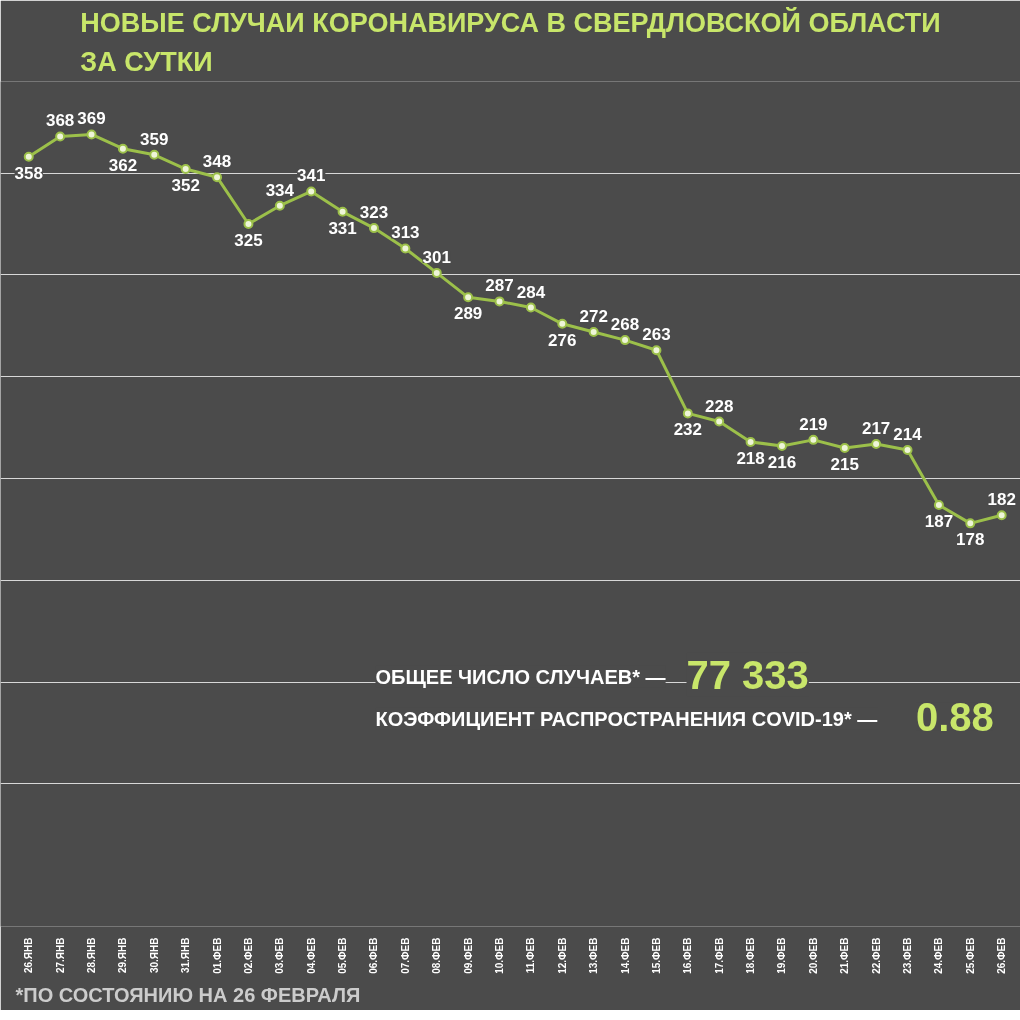  I want to click on data-label: 362, so click(123, 165).